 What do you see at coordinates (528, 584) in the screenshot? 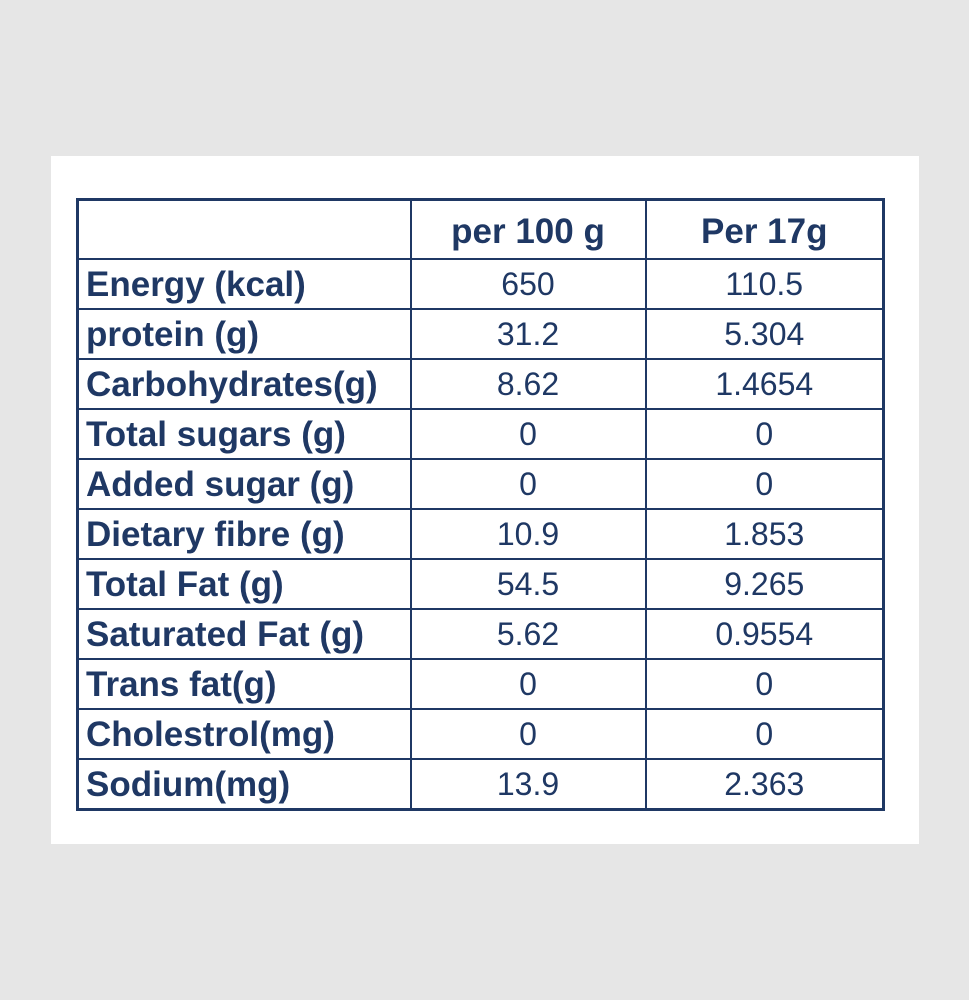
I see `value-per-100g: 54.5` at bounding box center [528, 584].